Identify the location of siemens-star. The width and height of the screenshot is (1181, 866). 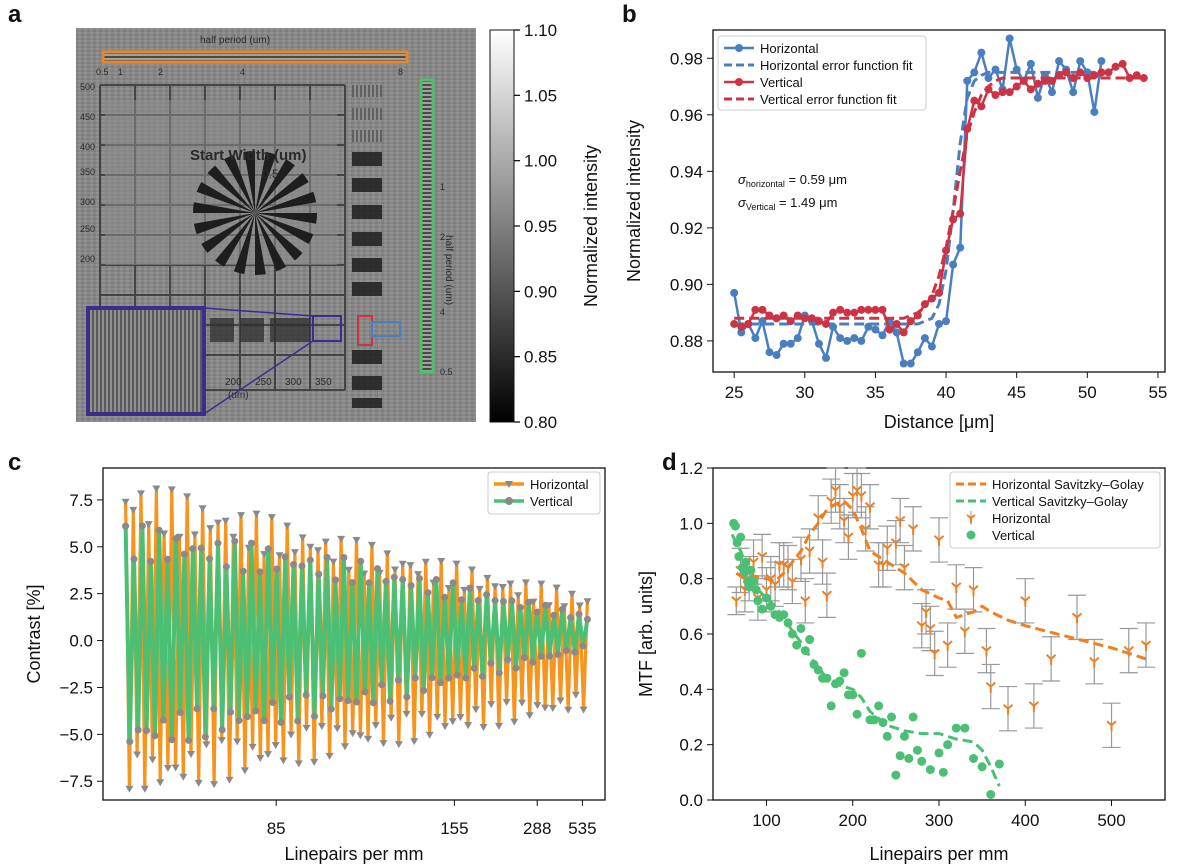
(255, 213).